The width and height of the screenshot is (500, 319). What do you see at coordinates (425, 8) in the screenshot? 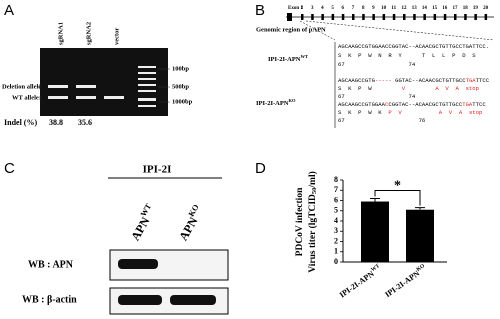
I see `exon-number: 14` at bounding box center [425, 8].